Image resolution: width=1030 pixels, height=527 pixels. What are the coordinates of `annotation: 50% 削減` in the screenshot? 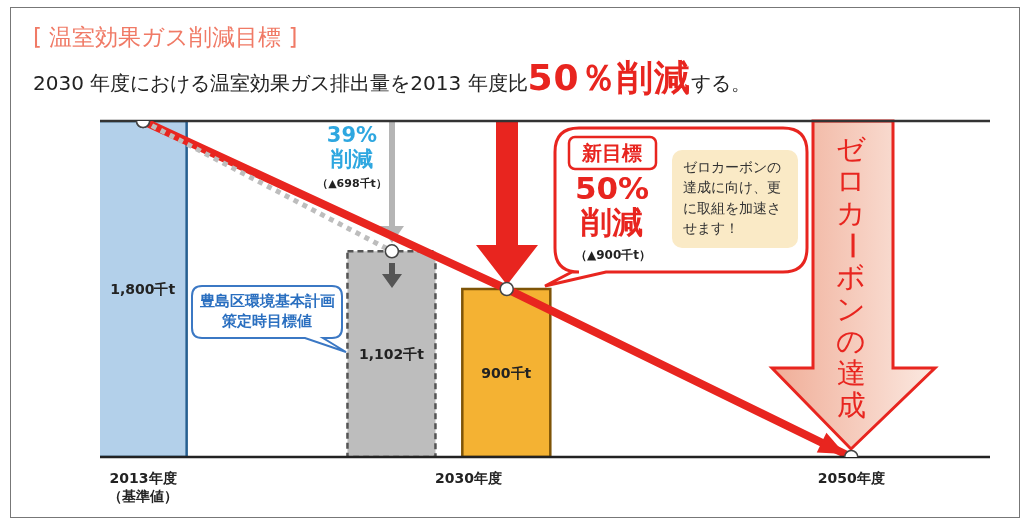 It's located at (612, 205).